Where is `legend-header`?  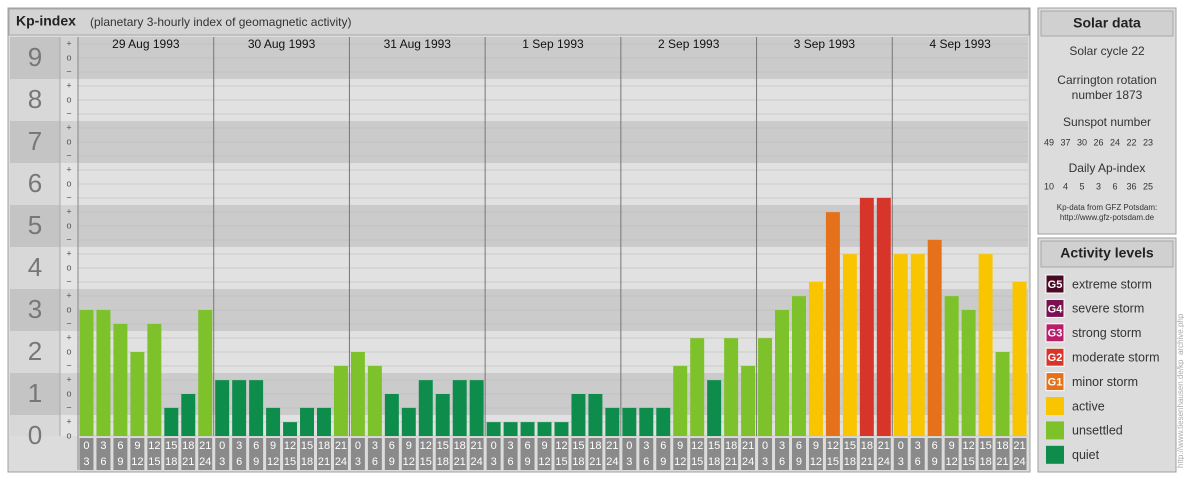
legend-header is located at coordinates (1107, 254).